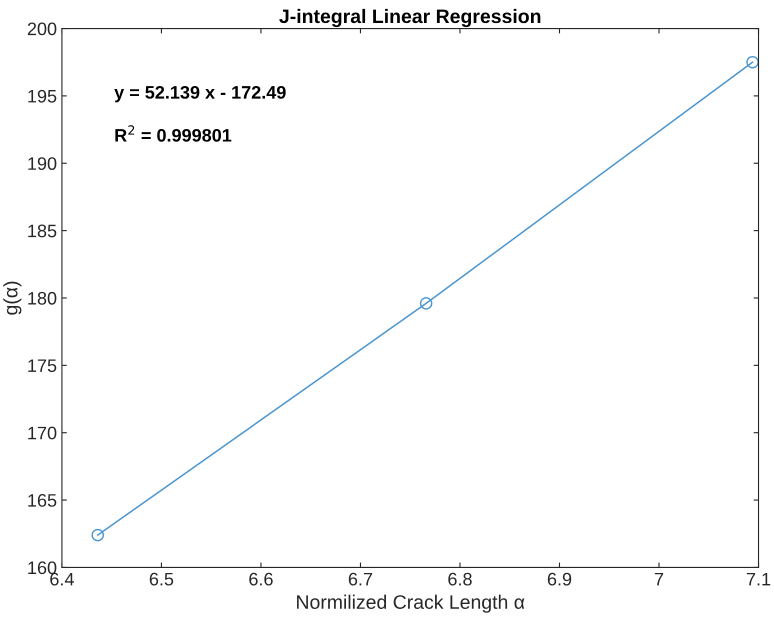  What do you see at coordinates (758, 579) in the screenshot?
I see `x-tick-label: 7.1` at bounding box center [758, 579].